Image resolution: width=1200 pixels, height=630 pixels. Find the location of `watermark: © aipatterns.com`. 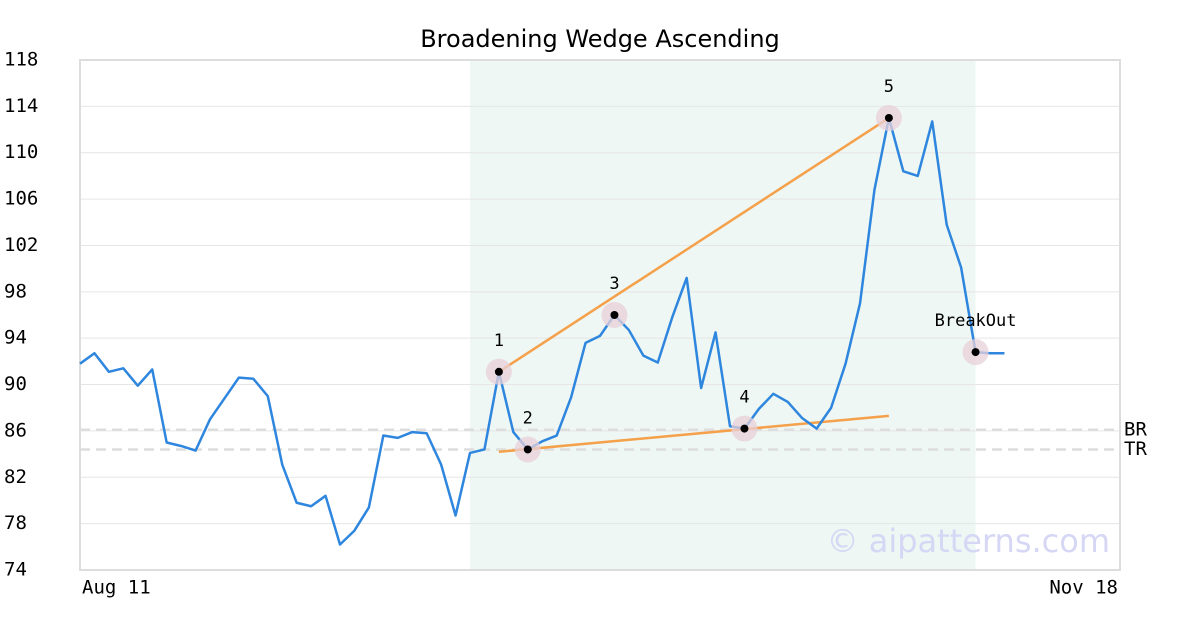

watermark: © aipatterns.com is located at coordinates (968, 541).